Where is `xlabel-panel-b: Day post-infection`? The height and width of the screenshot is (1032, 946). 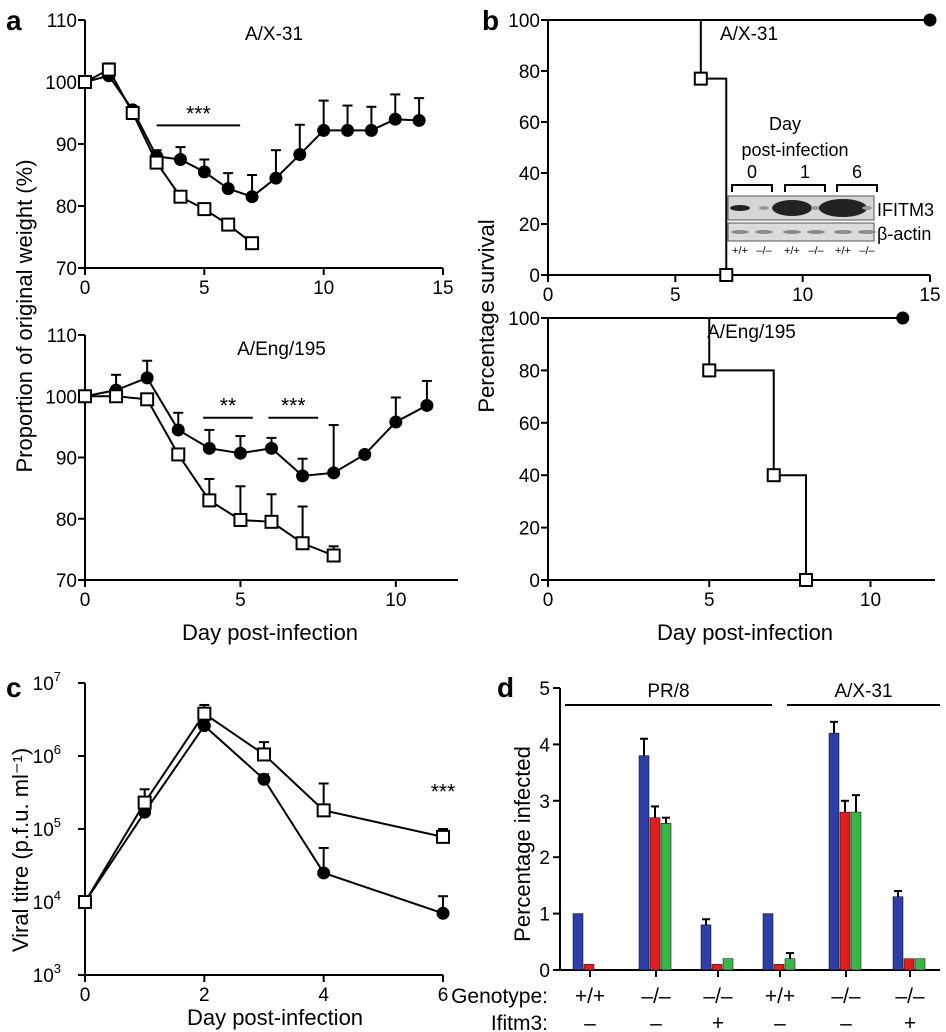 xlabel-panel-b: Day post-infection is located at coordinates (745, 632).